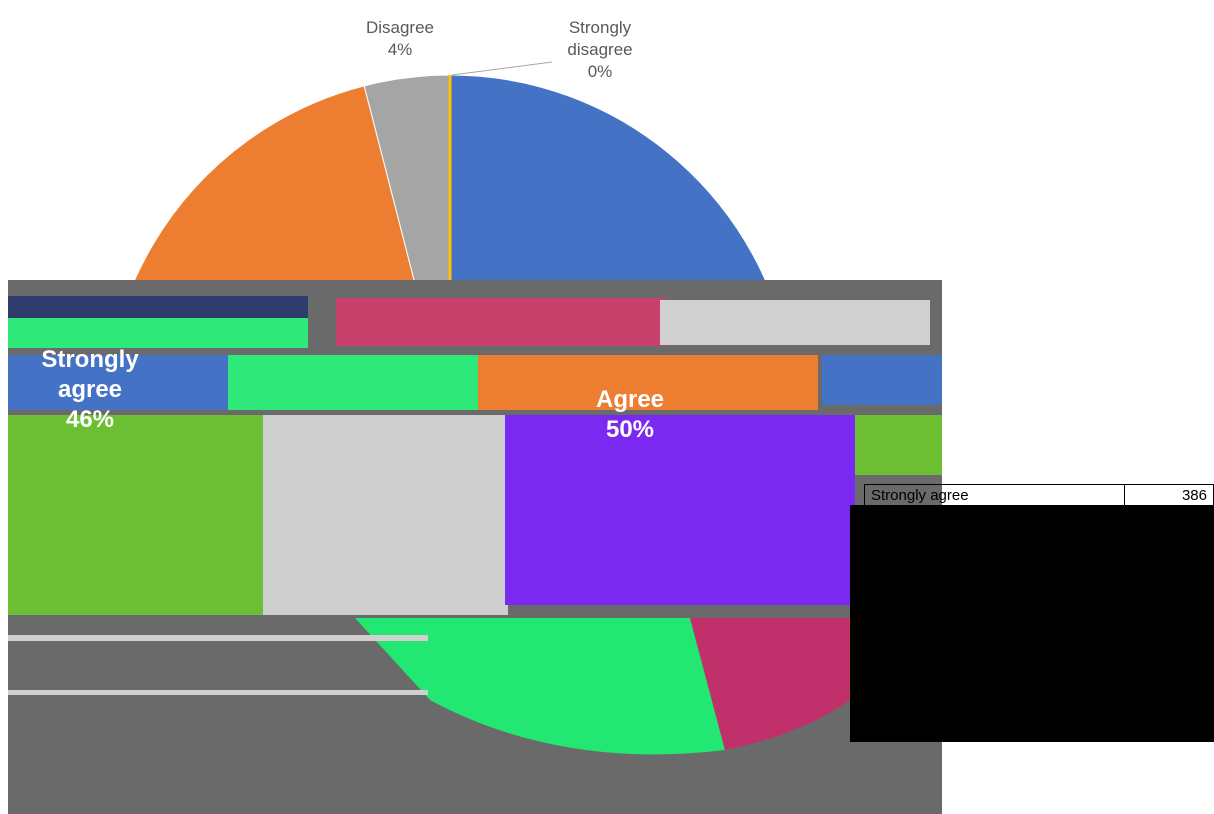  I want to click on percent-label: 0%, so click(600, 71).